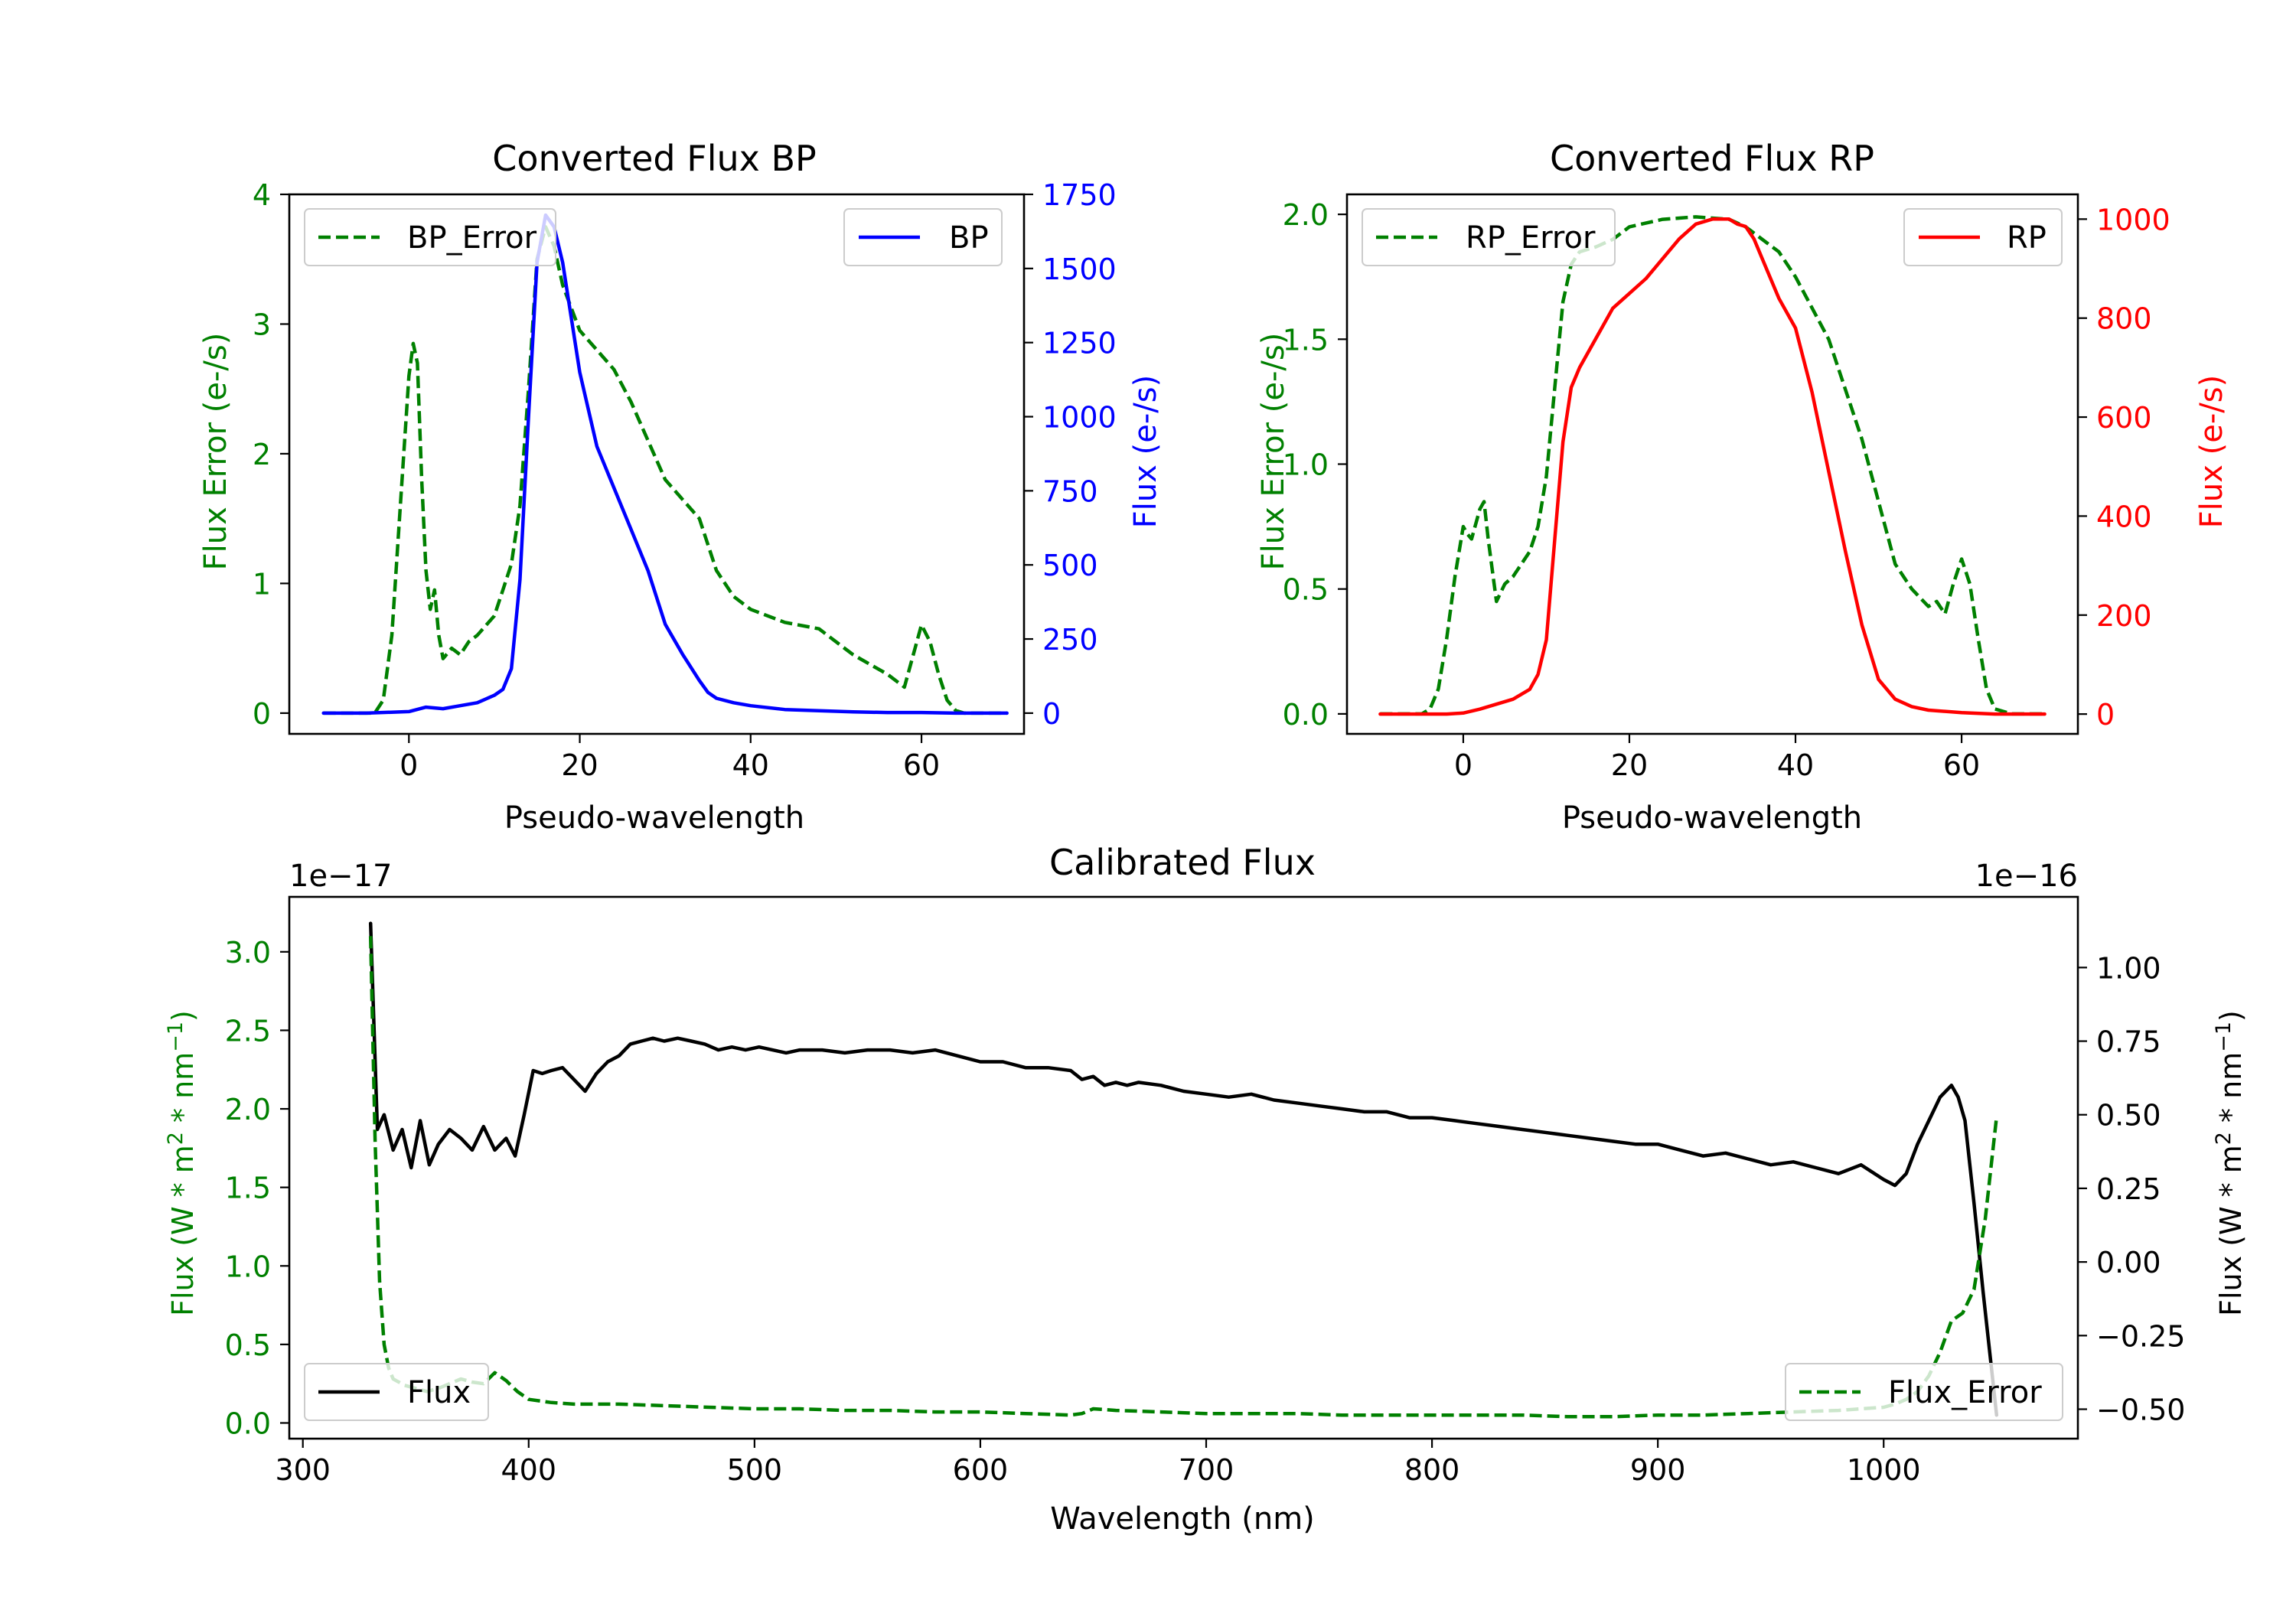 The image size is (2296, 1607). What do you see at coordinates (2124, 516) in the screenshot?
I see `rp-ytick-right-label: 400` at bounding box center [2124, 516].